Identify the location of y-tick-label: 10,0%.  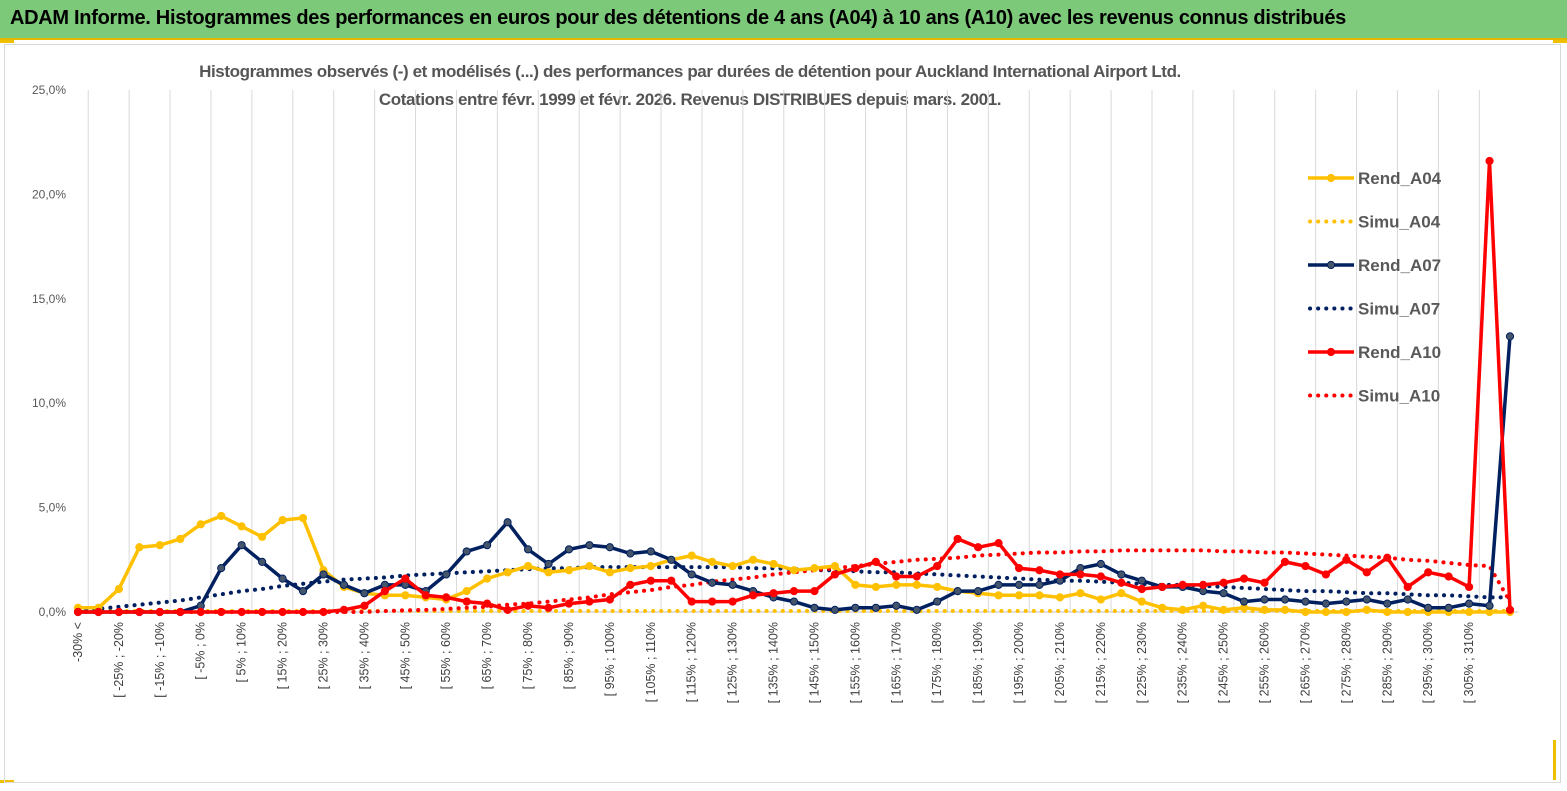
(49, 403).